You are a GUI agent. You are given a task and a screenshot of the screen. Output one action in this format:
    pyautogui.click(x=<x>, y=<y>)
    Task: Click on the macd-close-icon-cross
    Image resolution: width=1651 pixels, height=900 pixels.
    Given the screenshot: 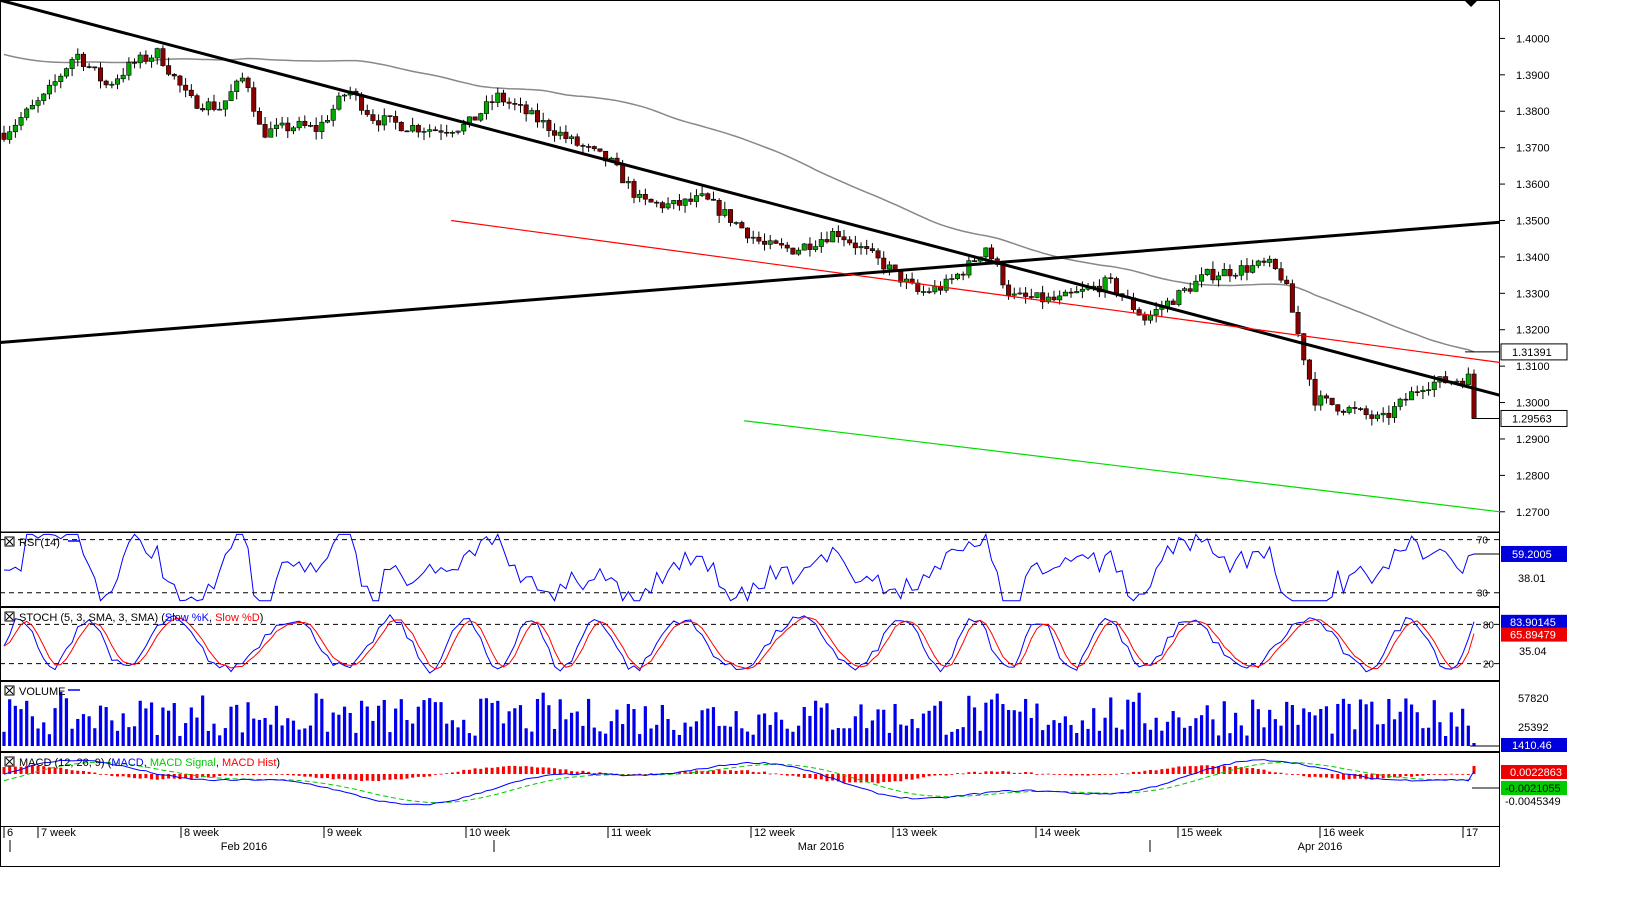 What is the action you would take?
    pyautogui.click(x=9, y=761)
    